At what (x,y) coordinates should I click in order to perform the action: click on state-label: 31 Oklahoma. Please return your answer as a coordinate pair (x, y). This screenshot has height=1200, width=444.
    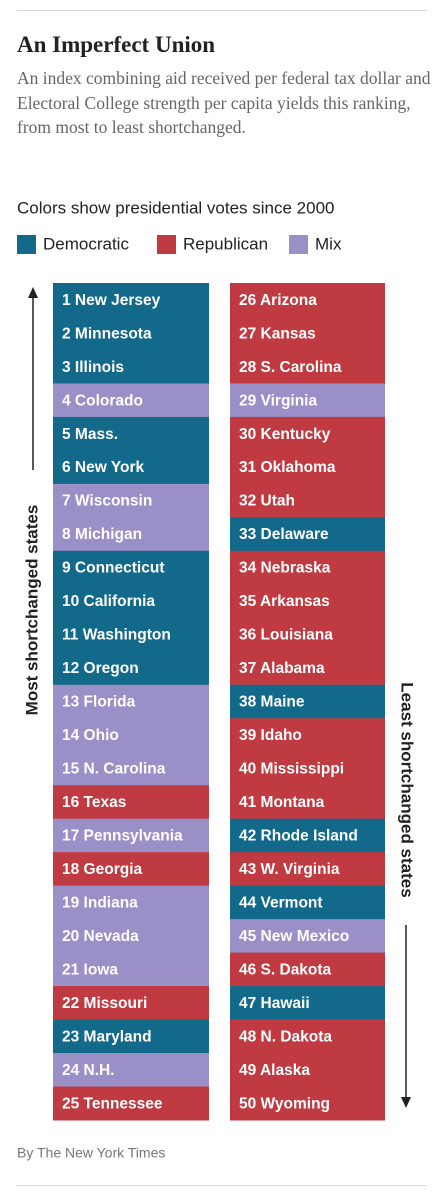
    Looking at the image, I should click on (287, 467).